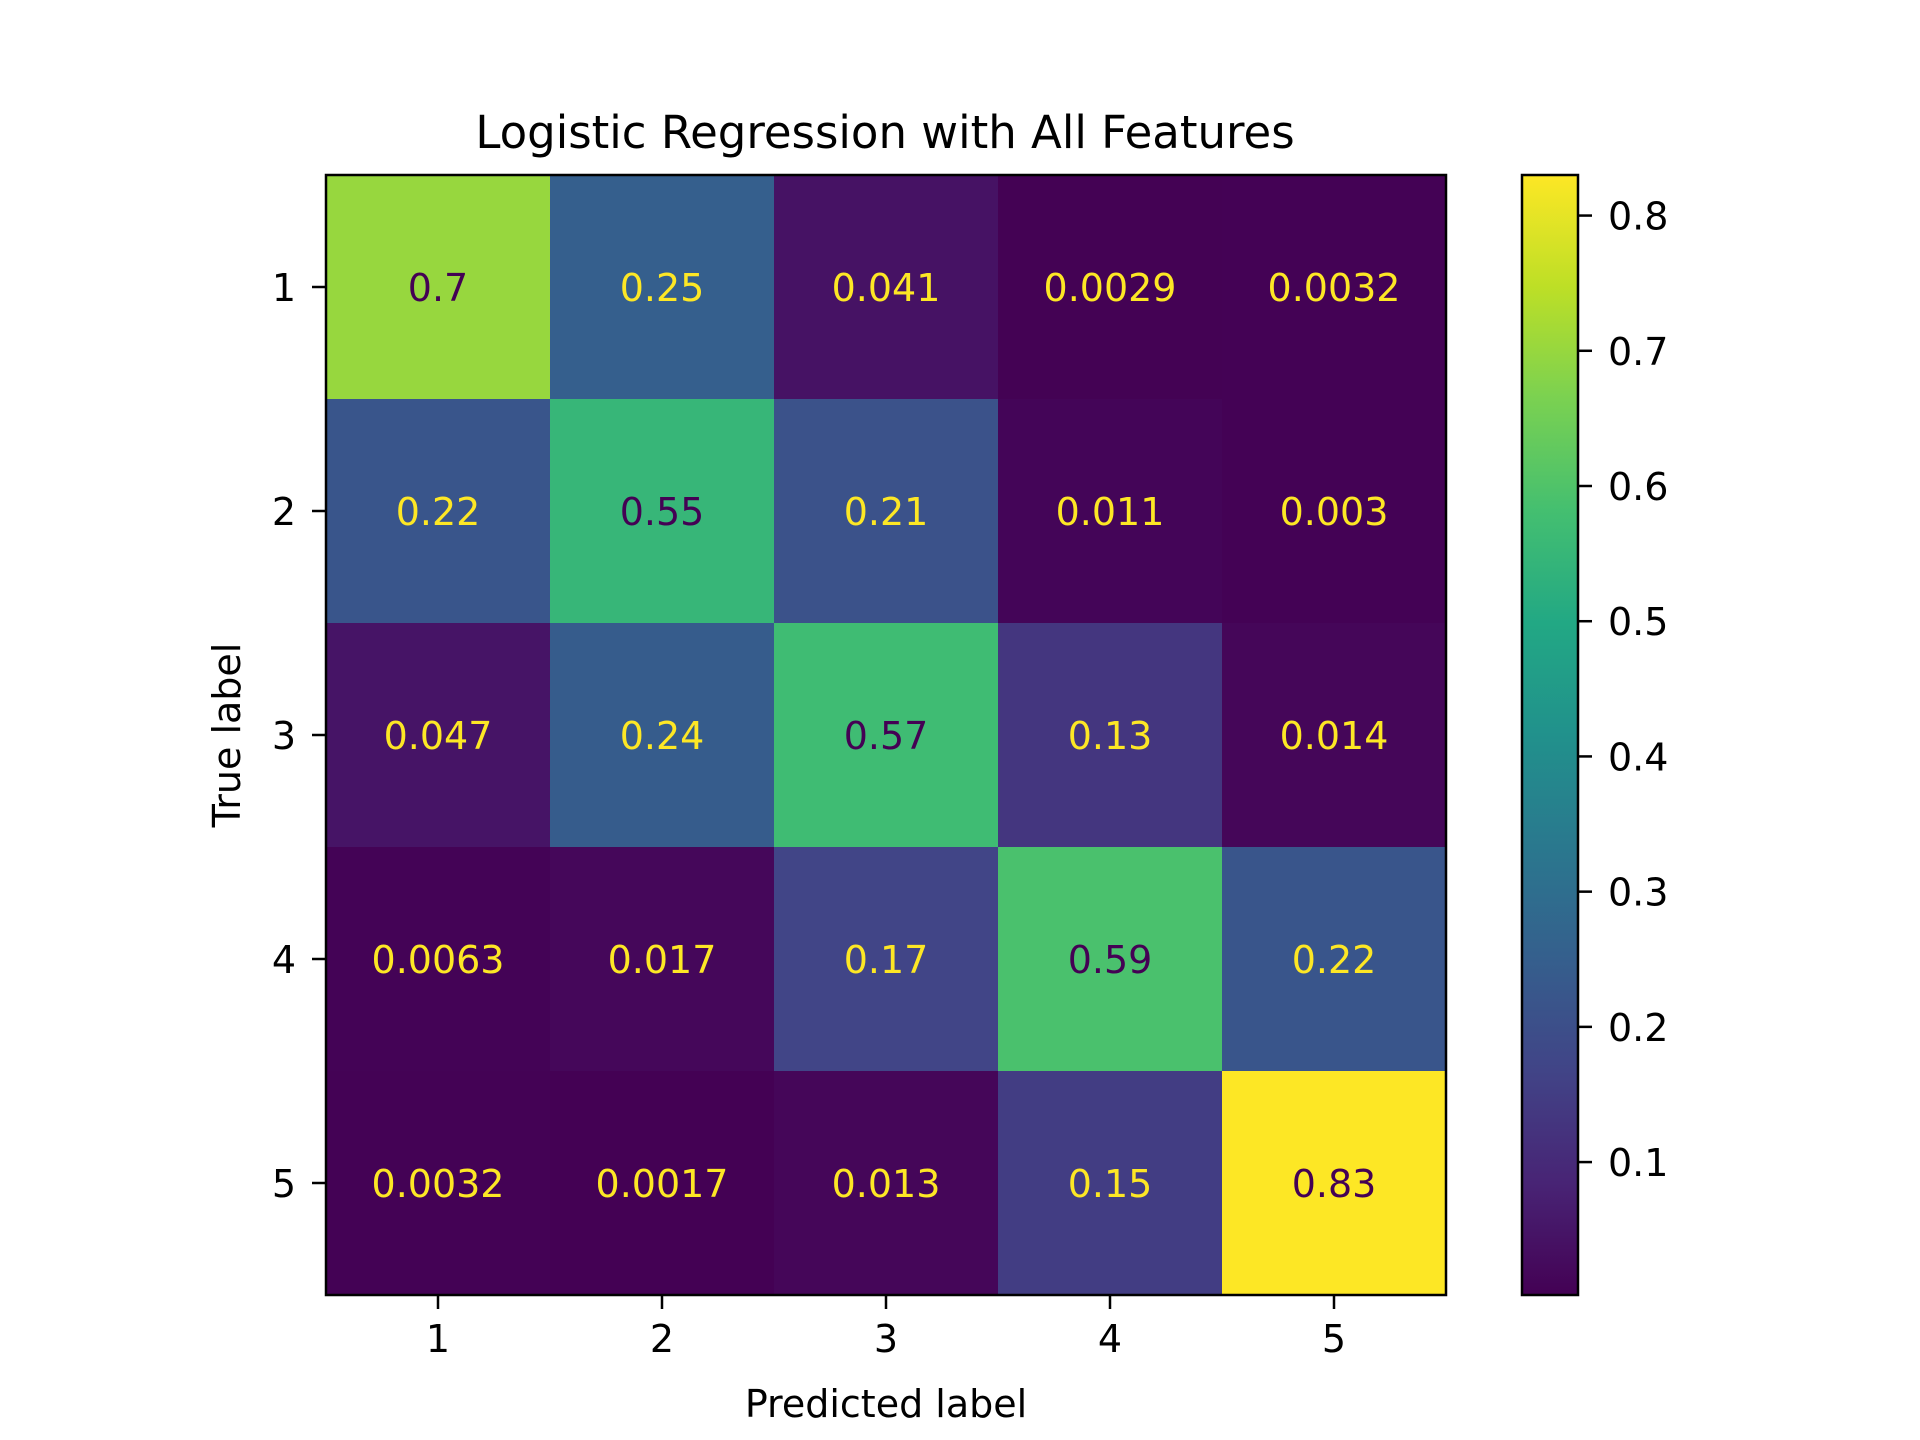 This screenshot has height=1440, width=1920. I want to click on cell-label-r5-c5: 0.83, so click(1334, 1184).